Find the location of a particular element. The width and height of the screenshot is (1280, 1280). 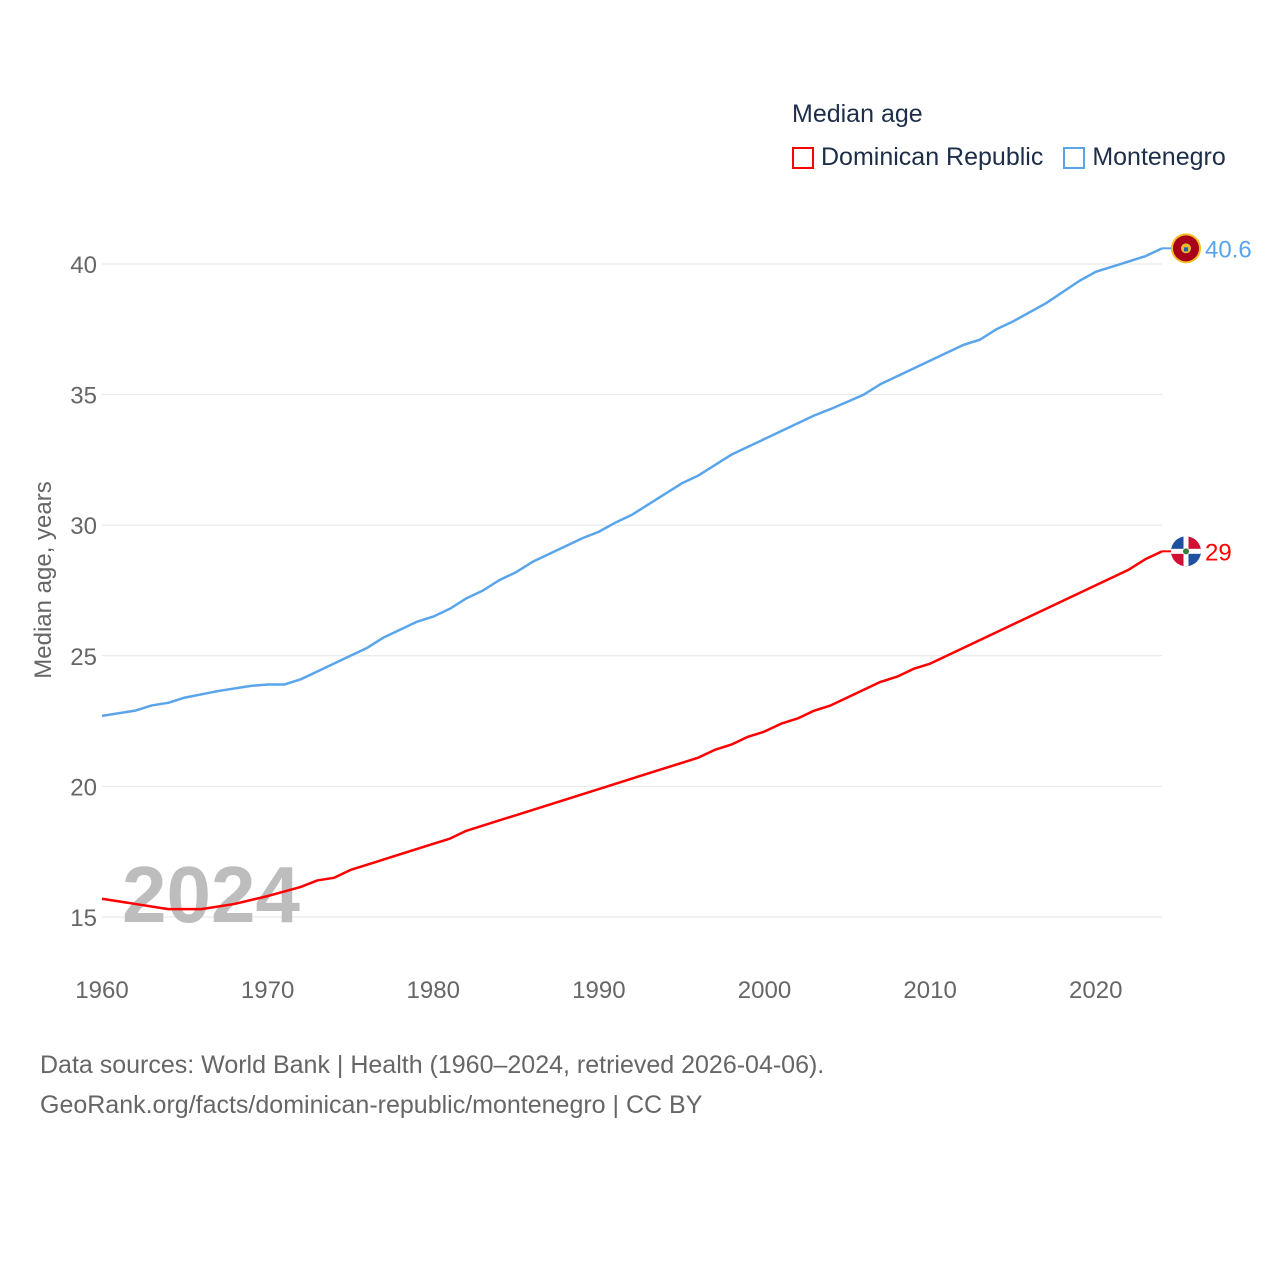

legend-title: Median age is located at coordinates (857, 114).